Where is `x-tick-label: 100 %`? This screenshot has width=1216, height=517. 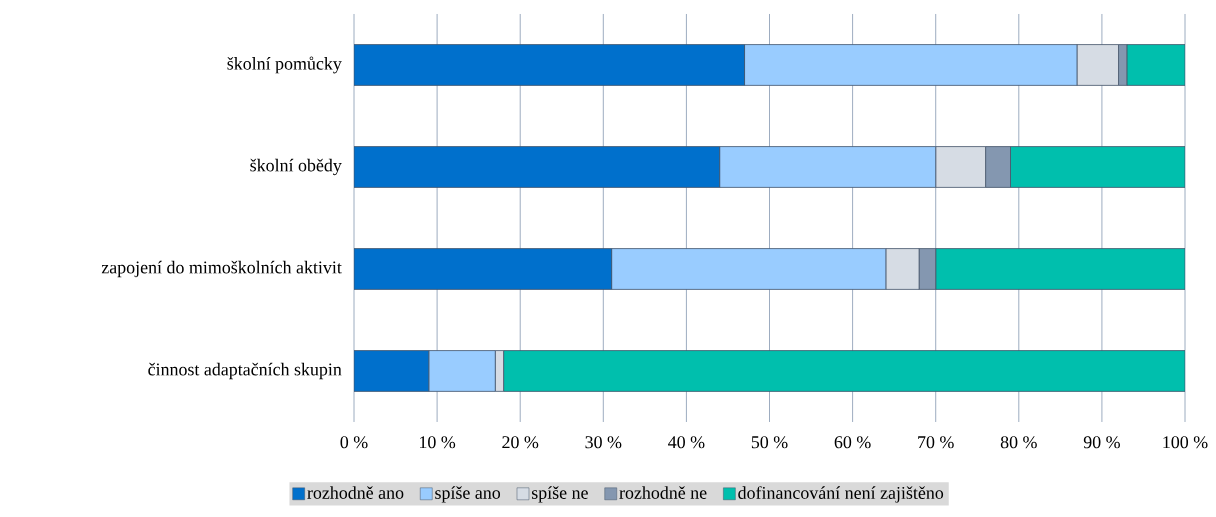 x-tick-label: 100 % is located at coordinates (1185, 442).